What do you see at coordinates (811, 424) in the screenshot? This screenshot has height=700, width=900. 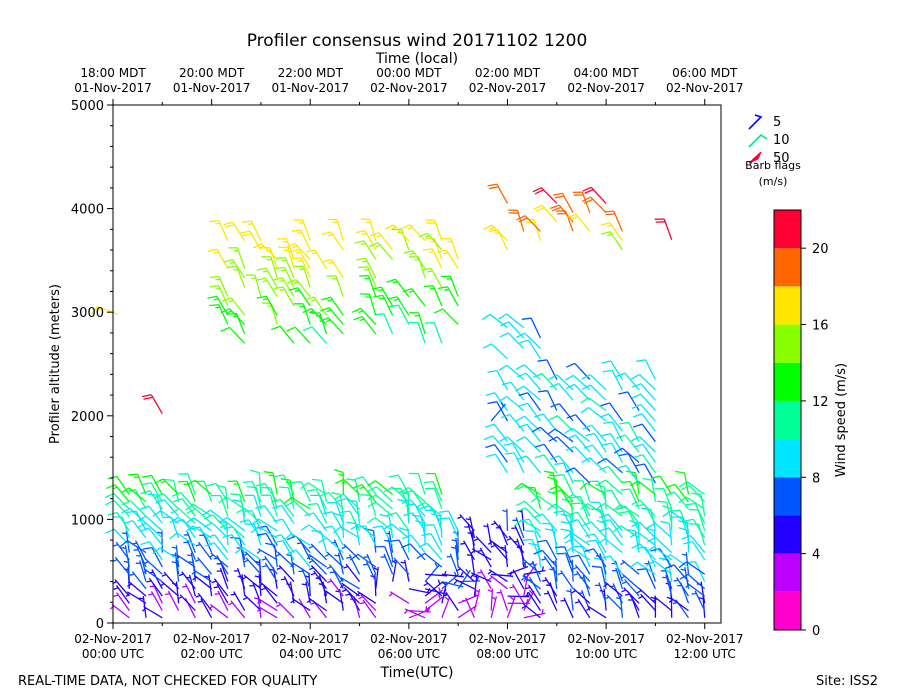 I see `colorbar: 0 4 8 12 16 20 Wind speed (m/s)` at bounding box center [811, 424].